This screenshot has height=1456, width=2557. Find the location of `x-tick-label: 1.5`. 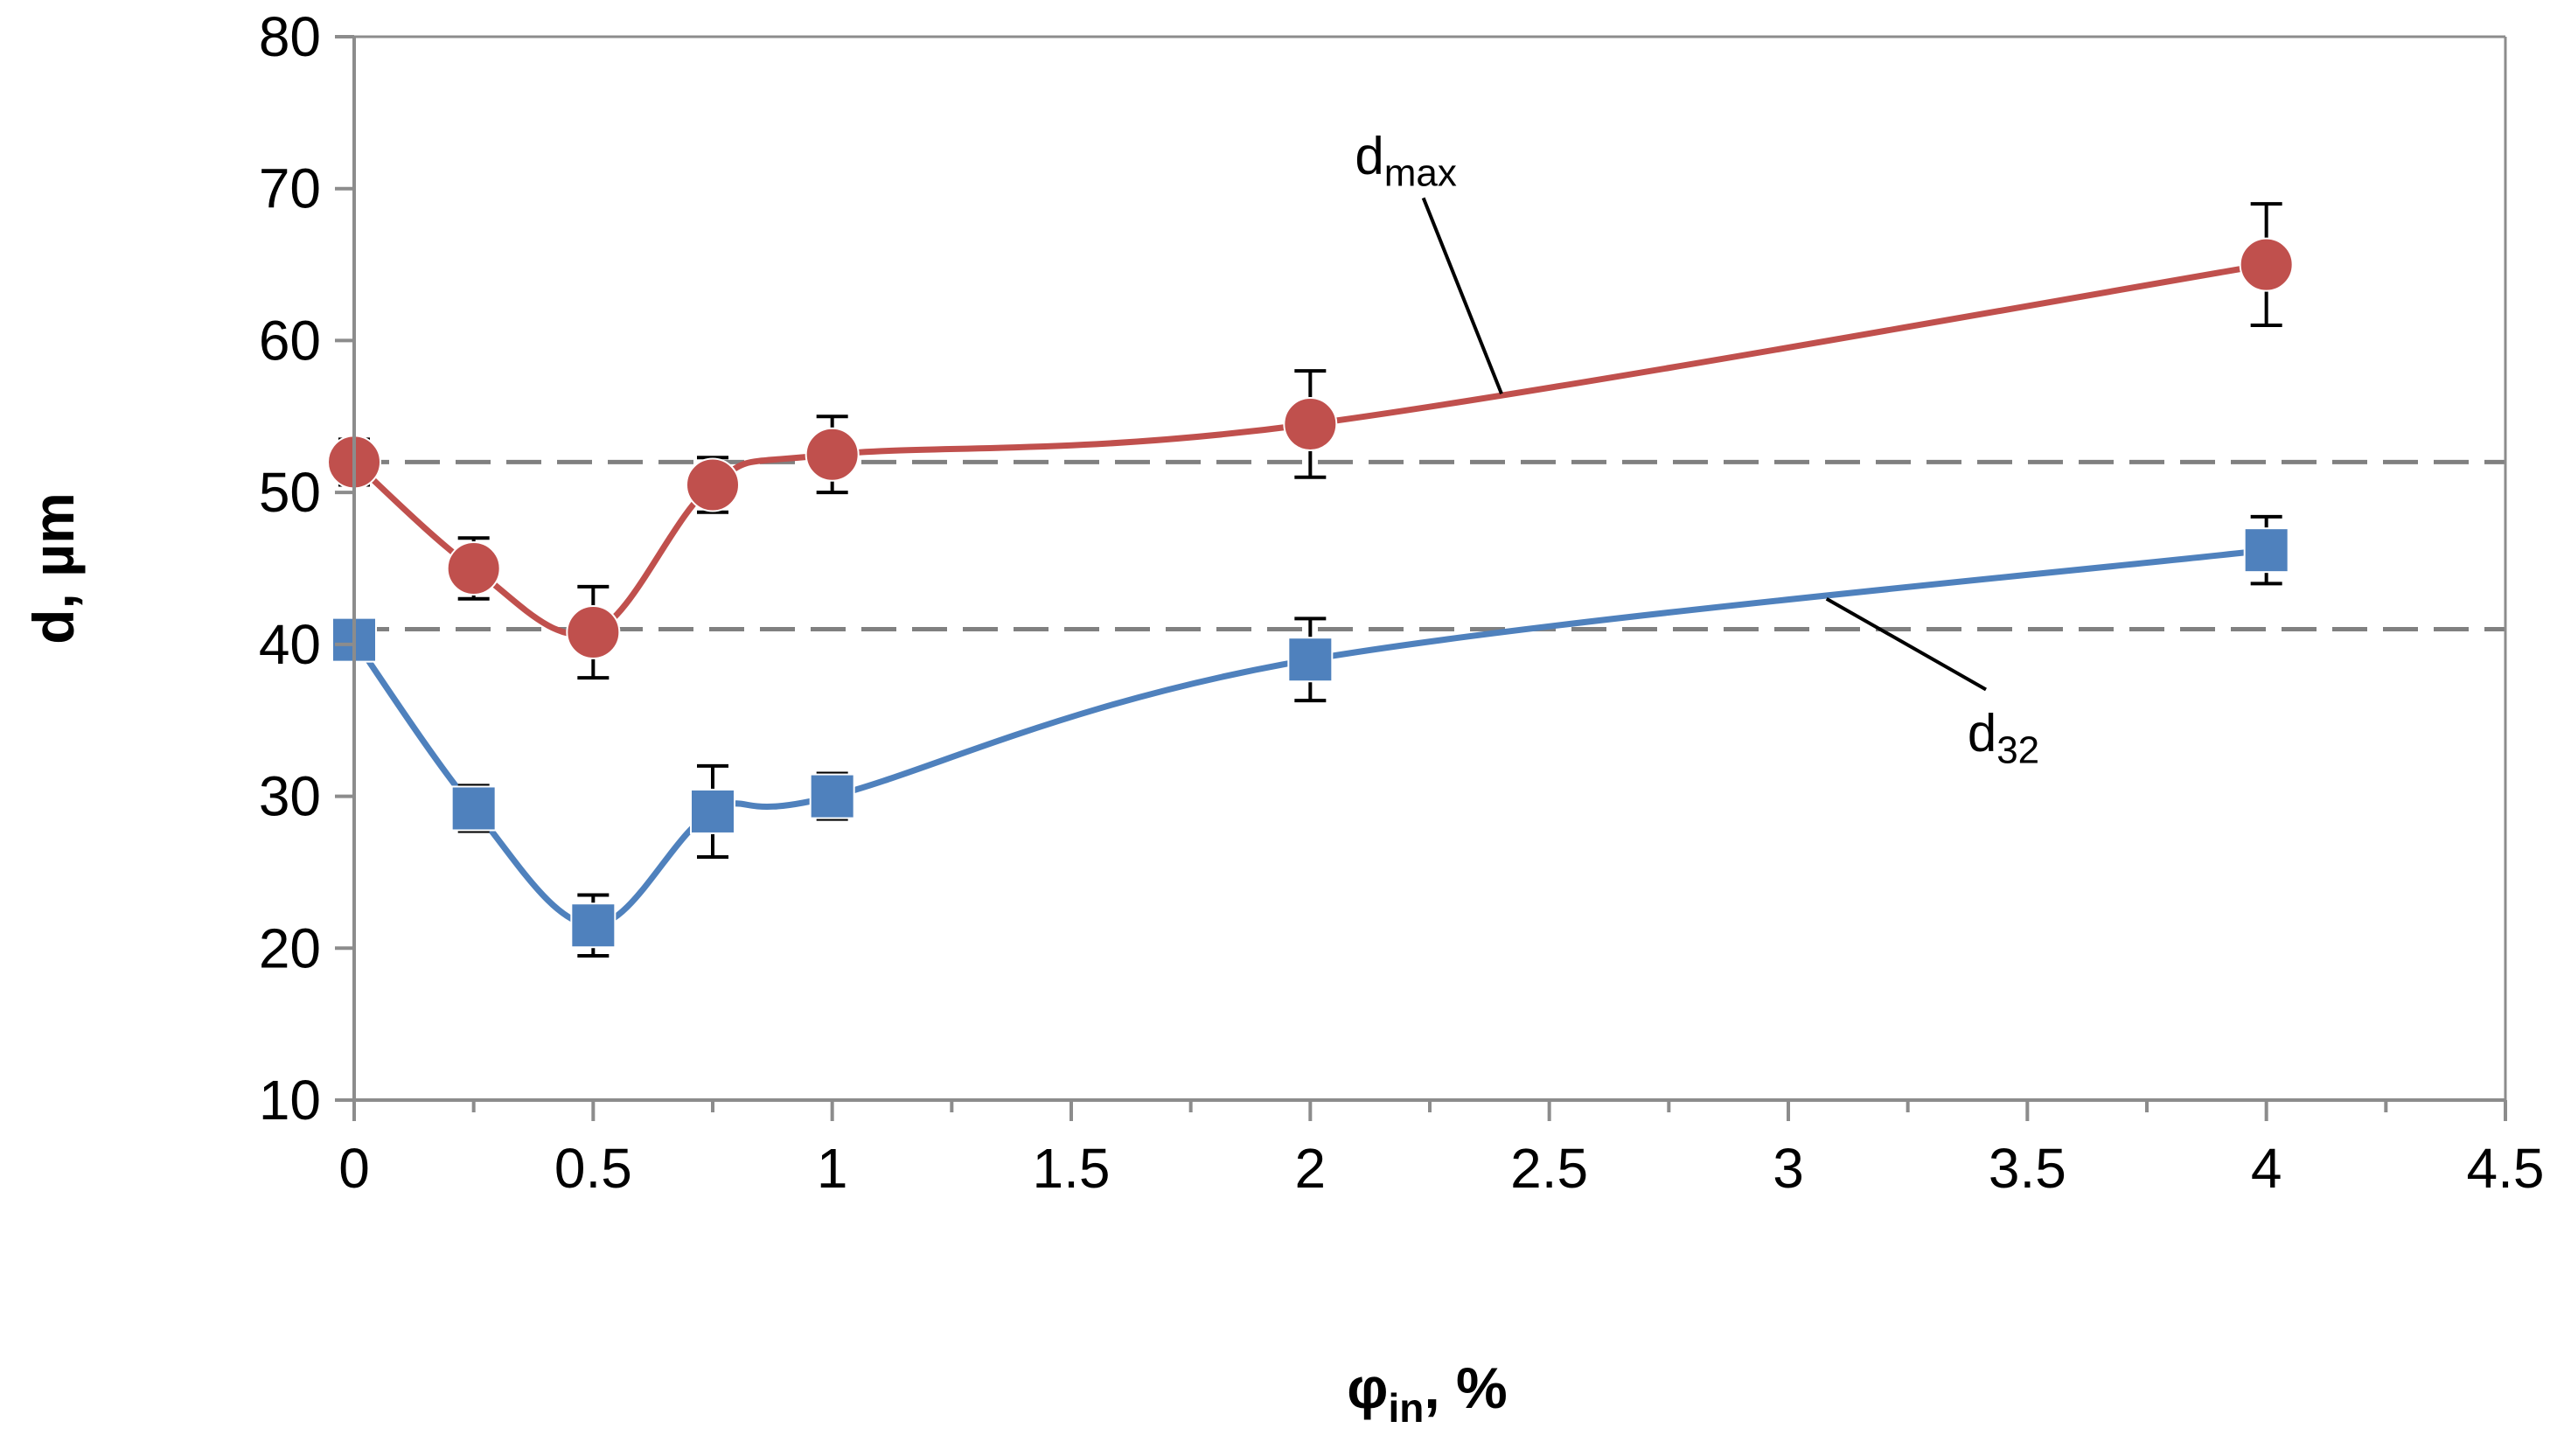

x-tick-label: 1.5 is located at coordinates (1072, 1168).